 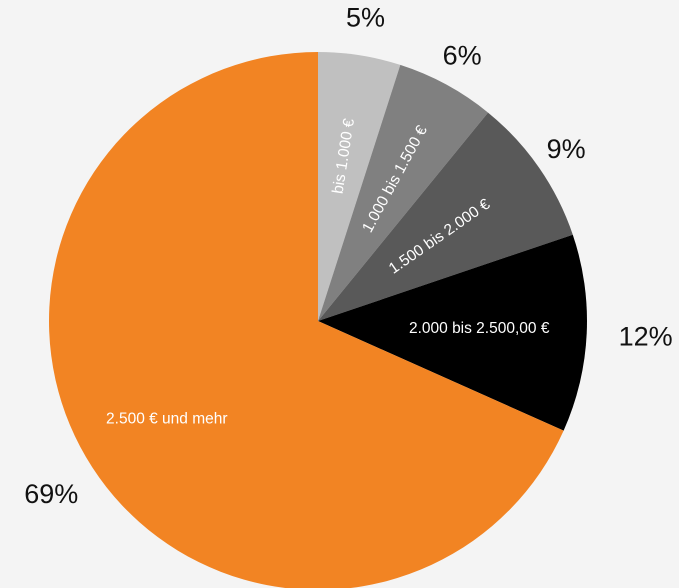 What do you see at coordinates (51, 494) in the screenshot?
I see `value-label: 69%` at bounding box center [51, 494].